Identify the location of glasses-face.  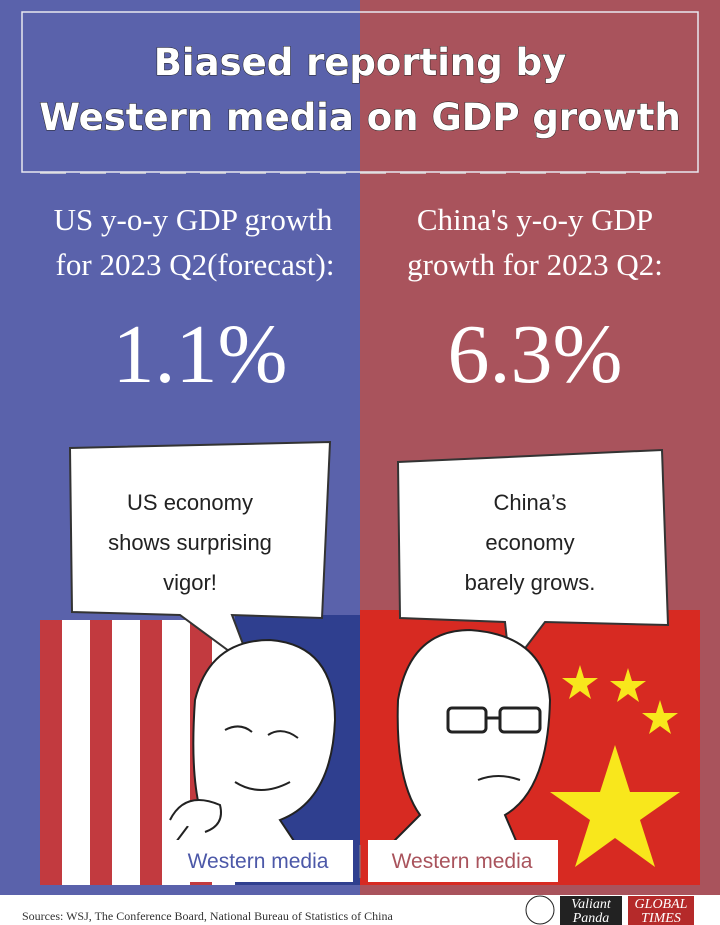
(467, 739).